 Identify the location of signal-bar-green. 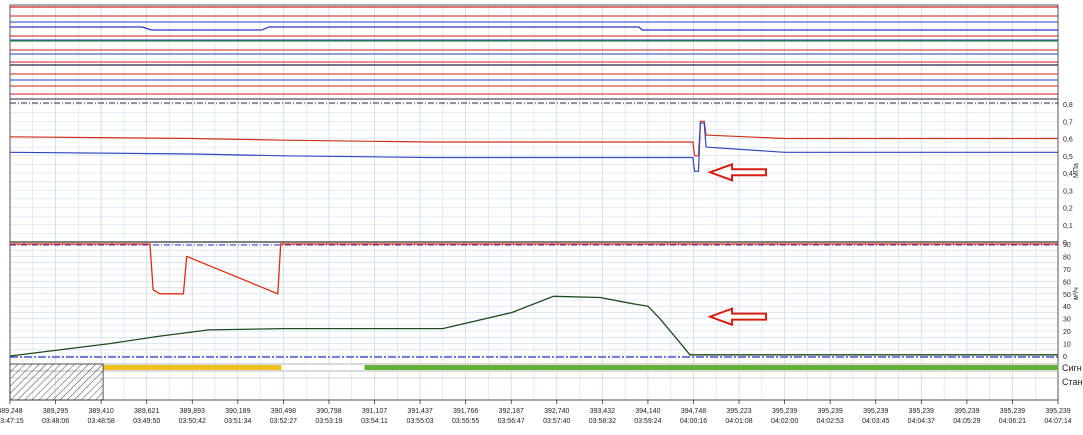
(711, 367).